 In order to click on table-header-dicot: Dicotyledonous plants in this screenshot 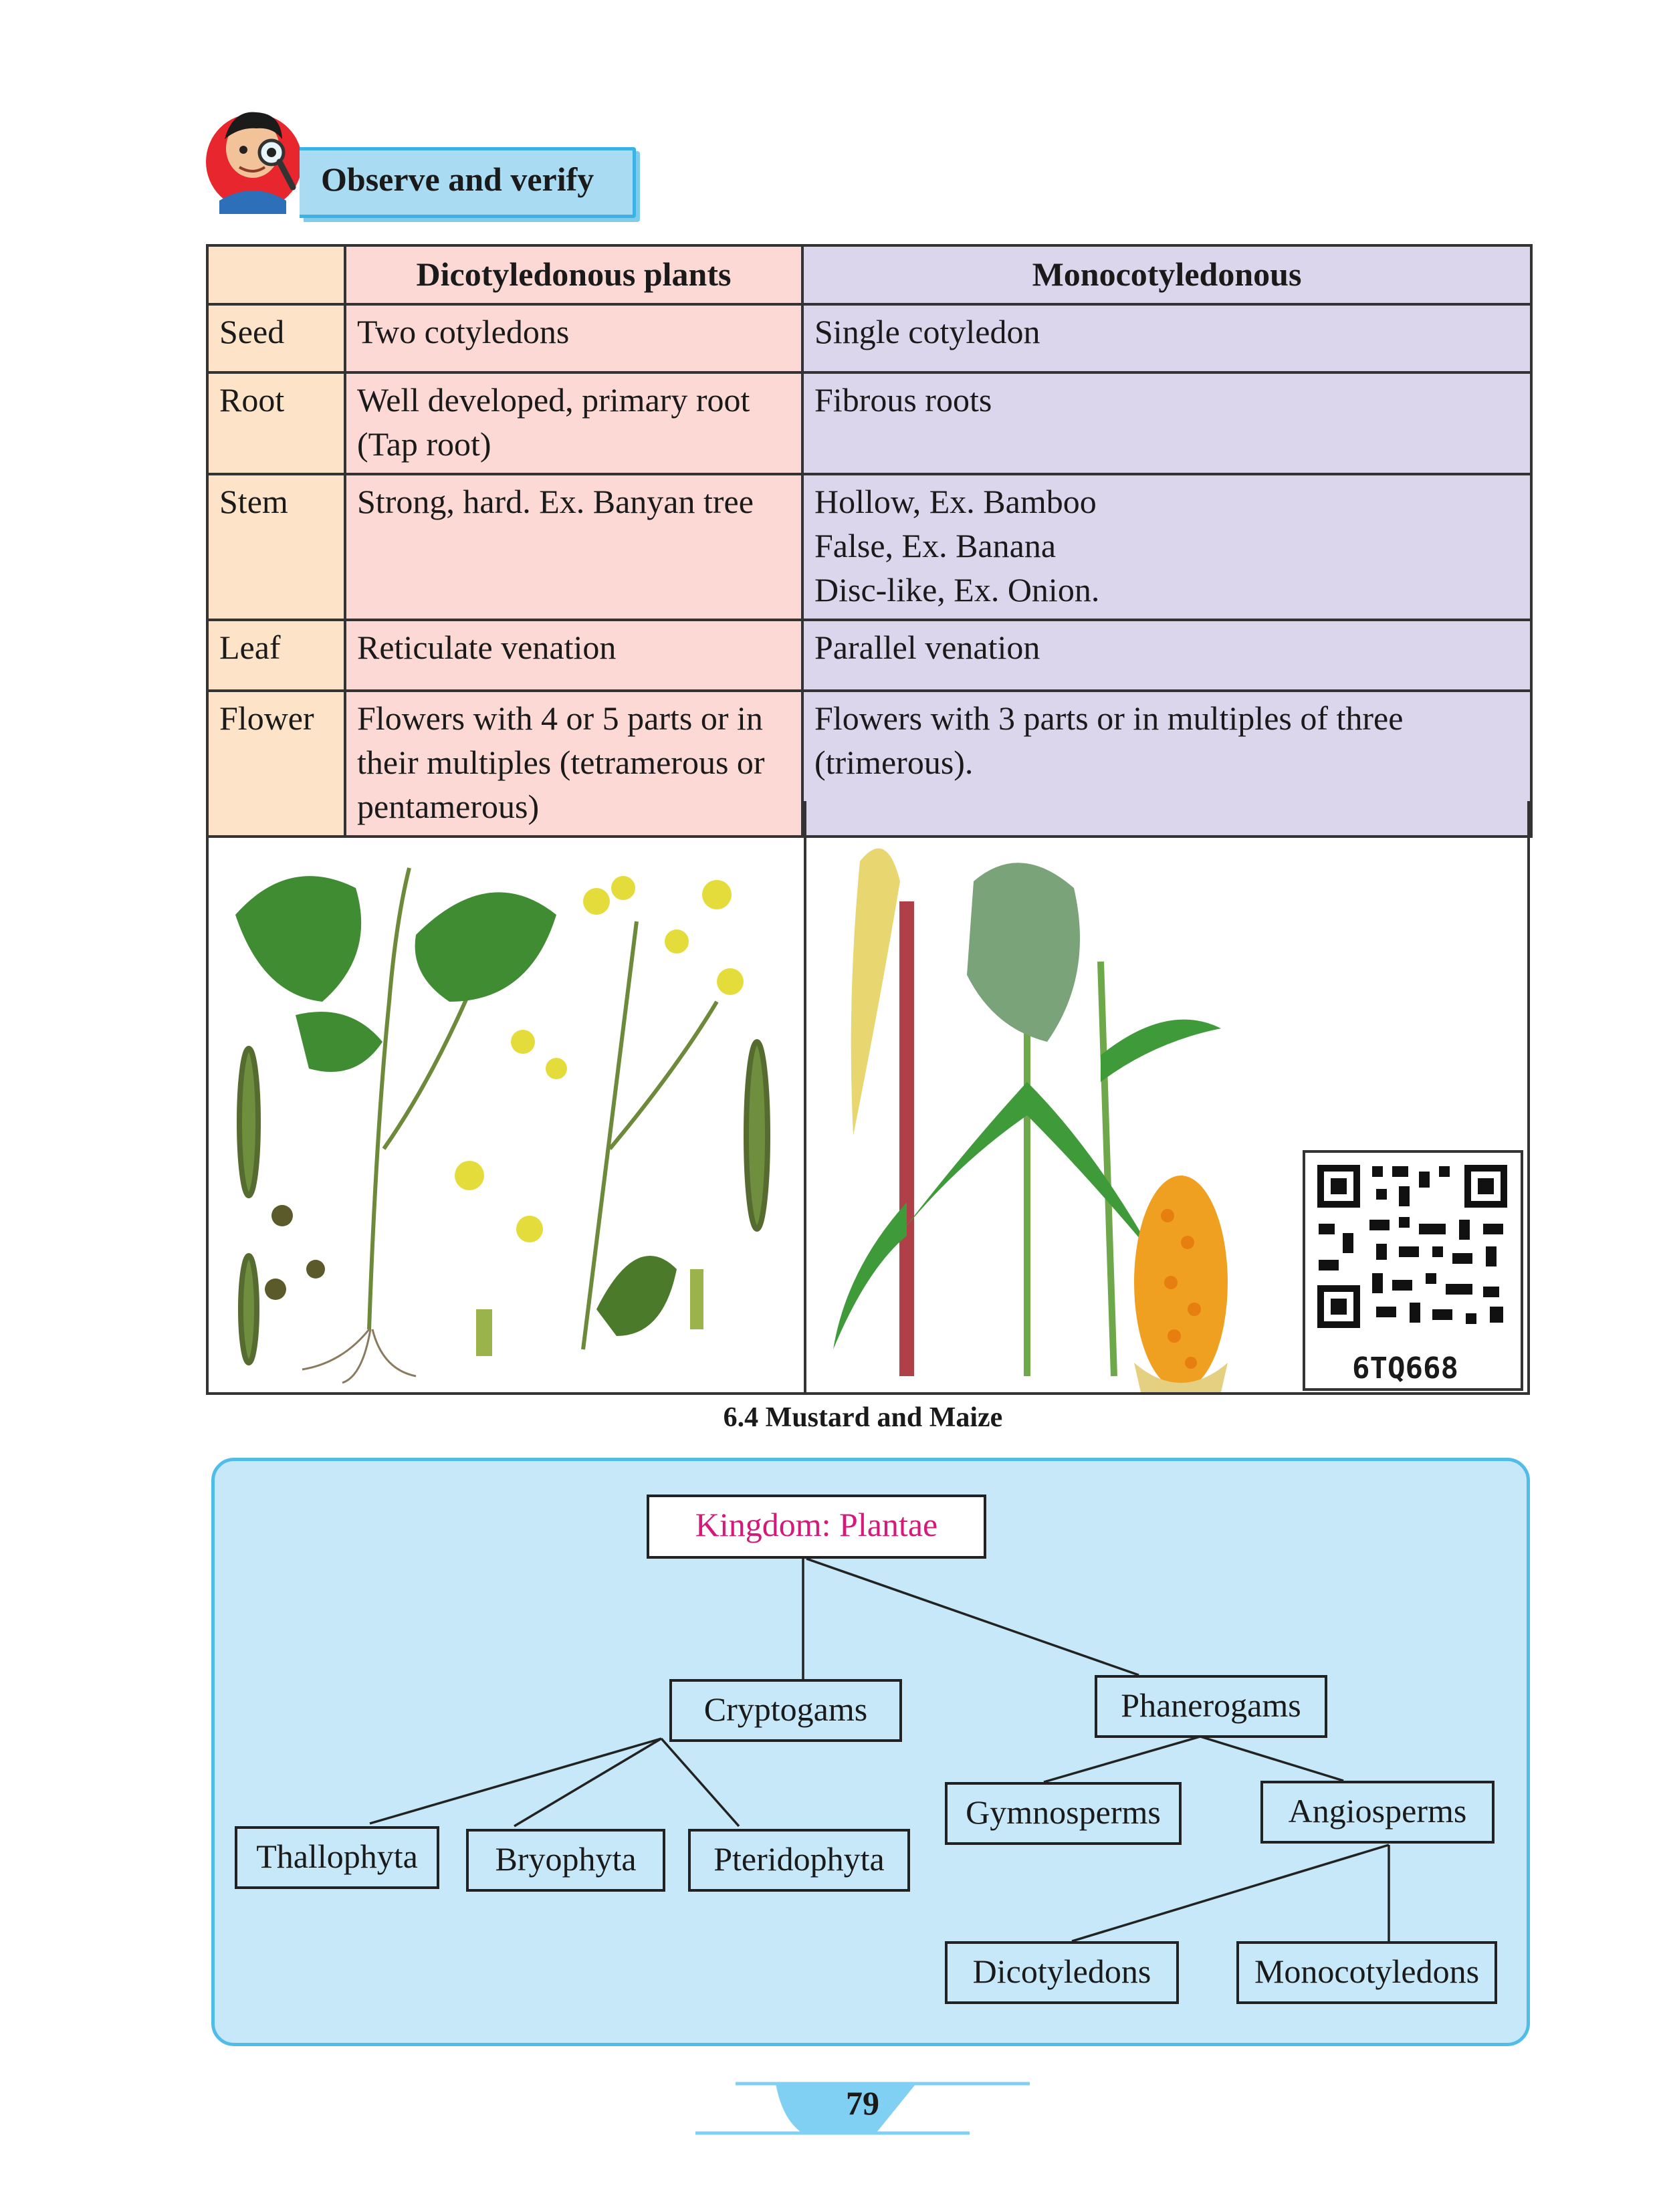, I will do `click(574, 275)`.